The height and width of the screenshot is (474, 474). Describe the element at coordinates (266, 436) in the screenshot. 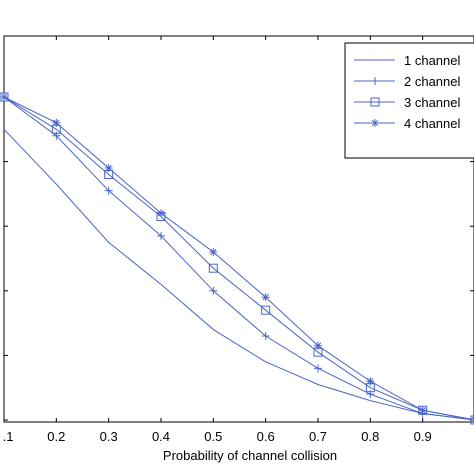

I see `x-tick-label: 0.6` at that location.